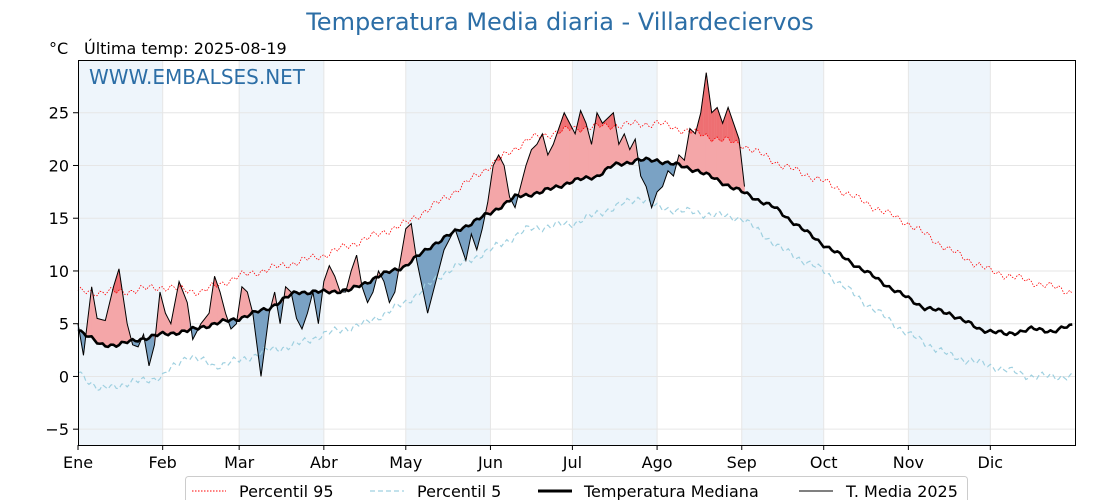 Image resolution: width=1120 pixels, height=500 pixels. What do you see at coordinates (59, 165) in the screenshot?
I see `y-tick-label: 20` at bounding box center [59, 165].